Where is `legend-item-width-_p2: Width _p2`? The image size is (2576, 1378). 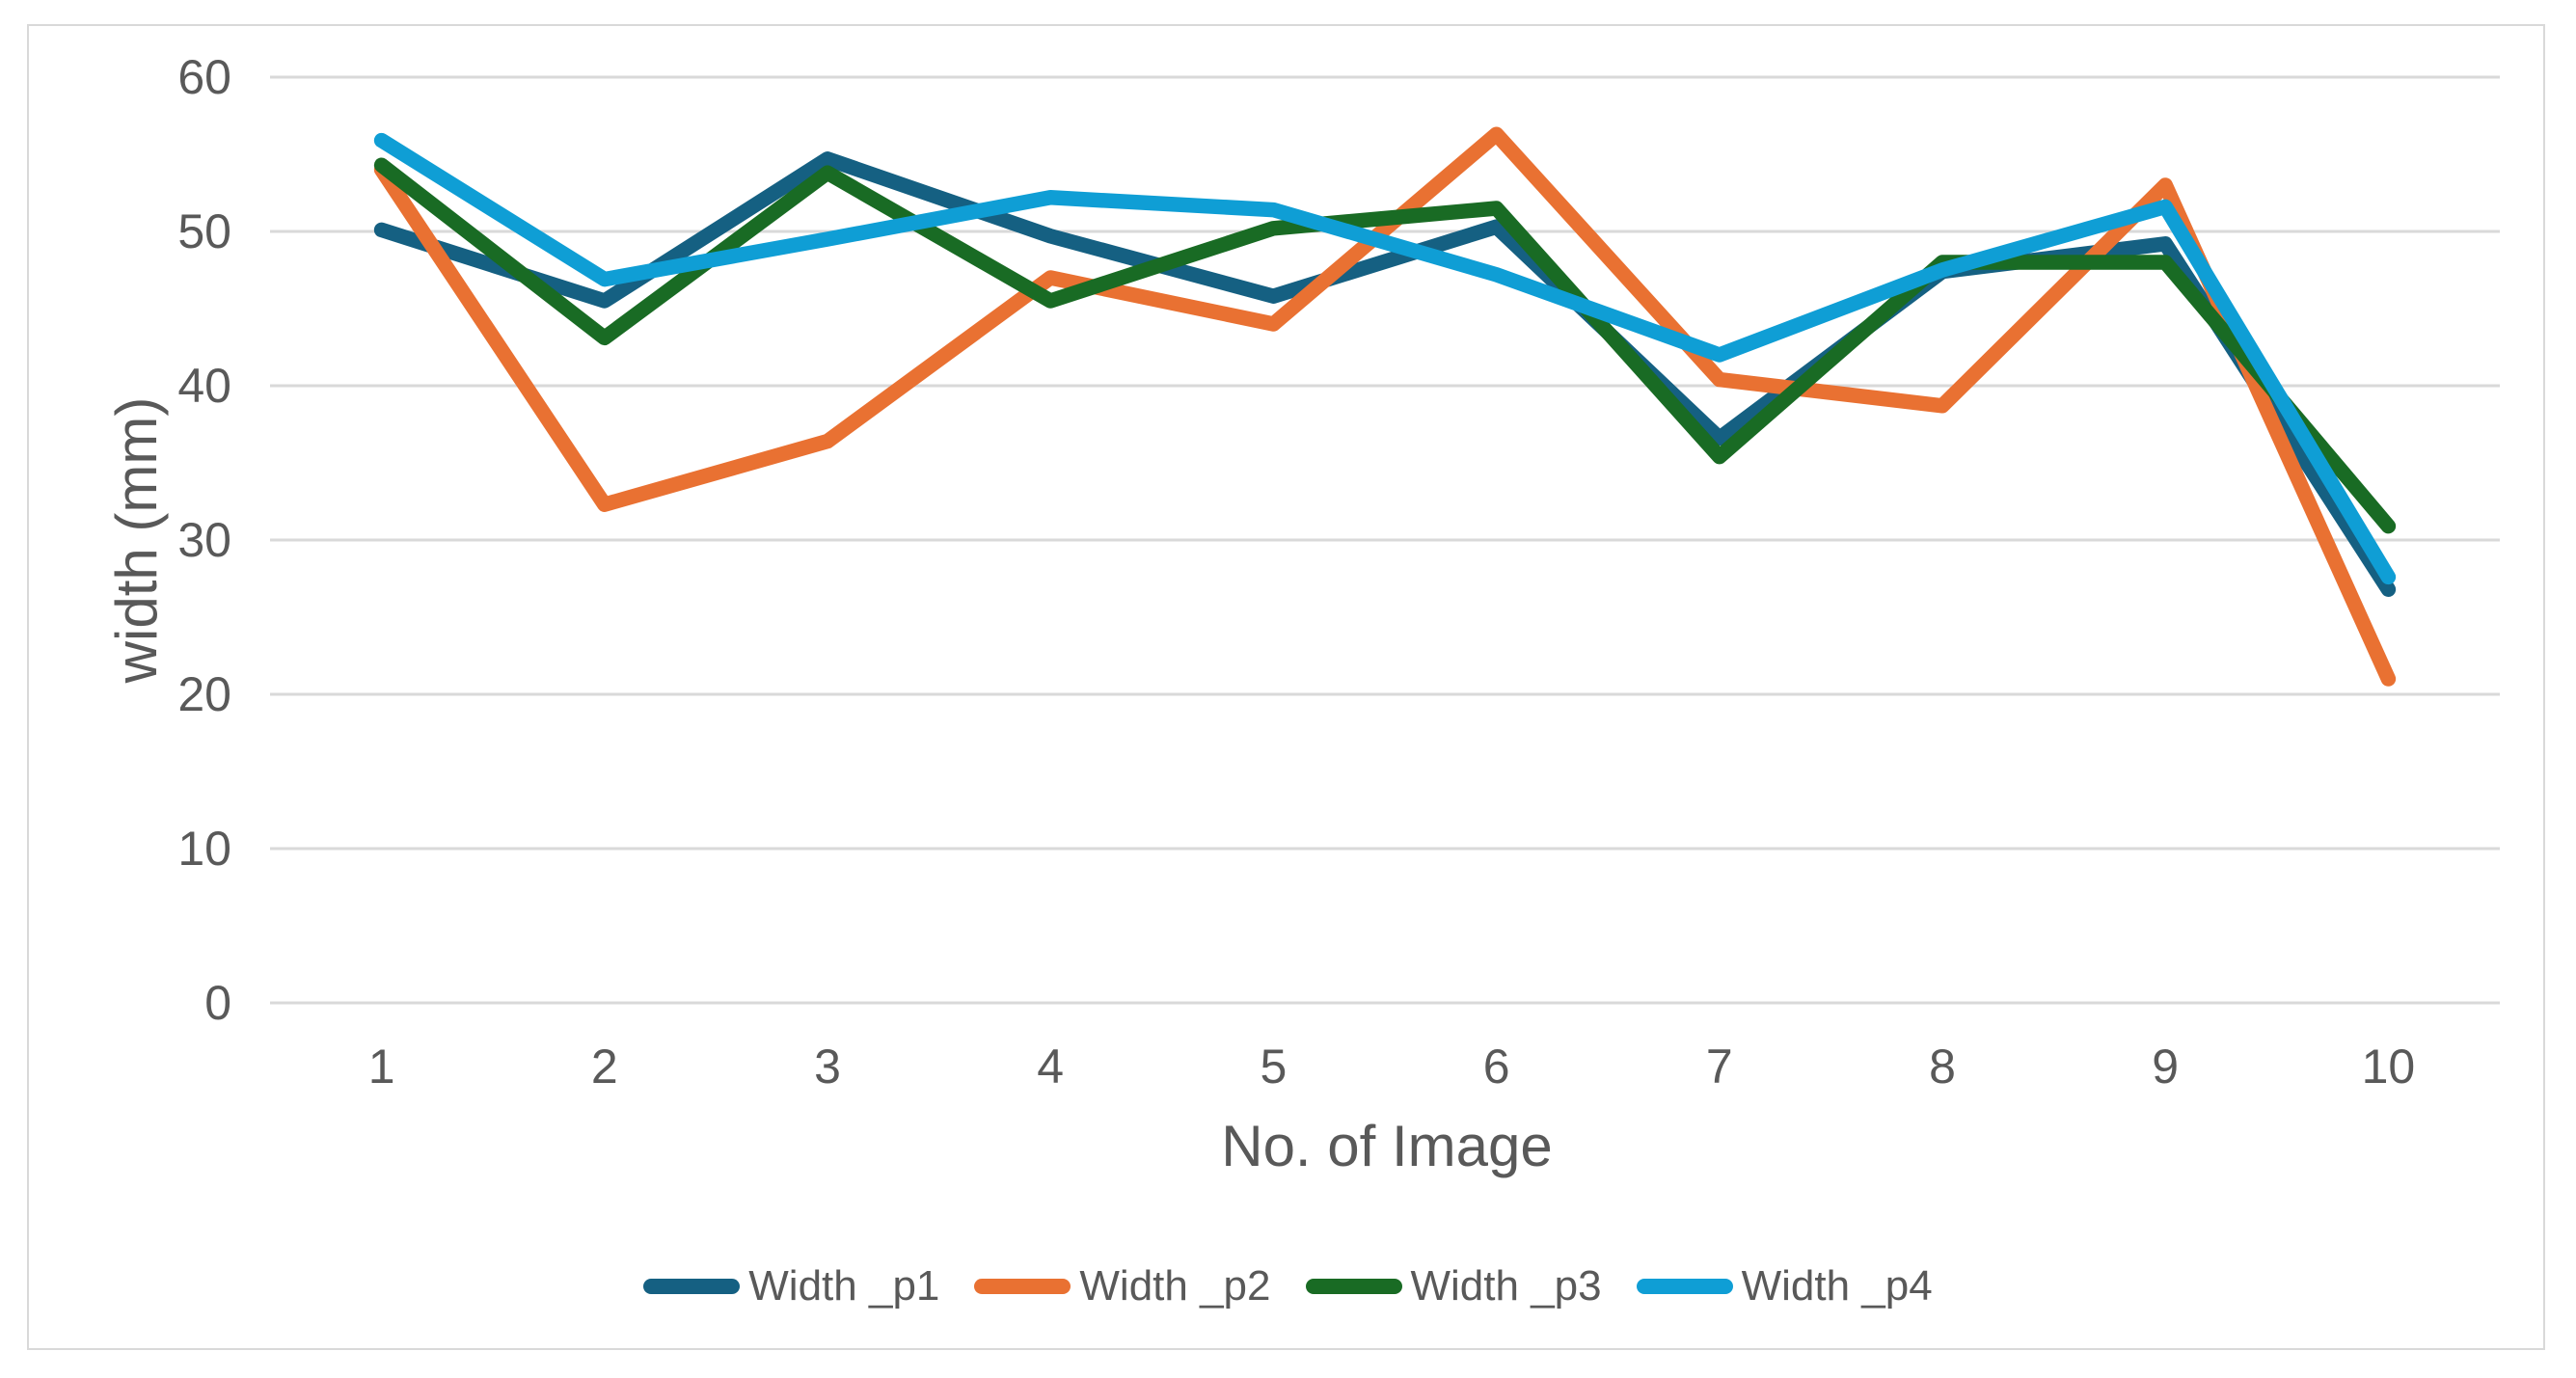 legend-item-width-_p2: Width _p2 is located at coordinates (1122, 1286).